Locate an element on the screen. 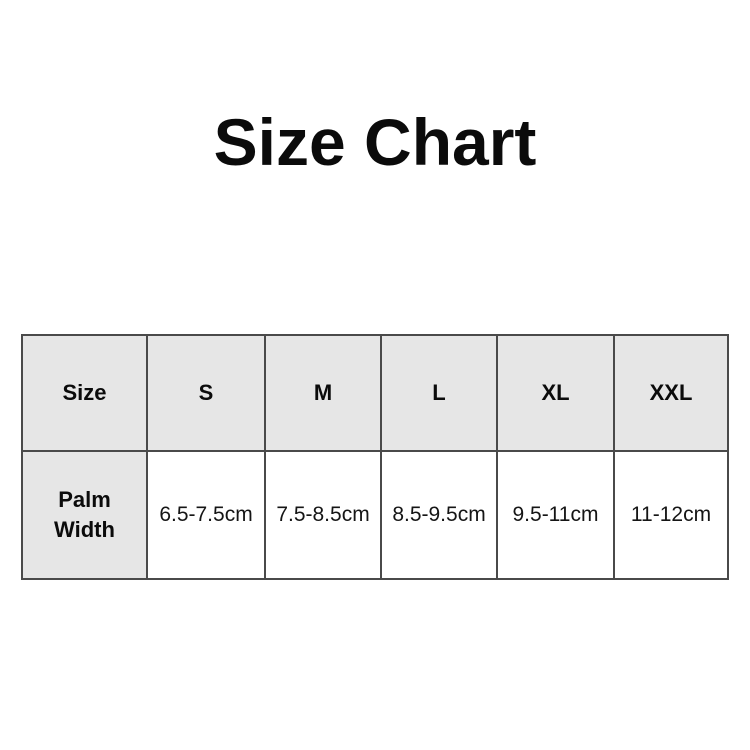  column-header-xxl: XXL is located at coordinates (671, 393).